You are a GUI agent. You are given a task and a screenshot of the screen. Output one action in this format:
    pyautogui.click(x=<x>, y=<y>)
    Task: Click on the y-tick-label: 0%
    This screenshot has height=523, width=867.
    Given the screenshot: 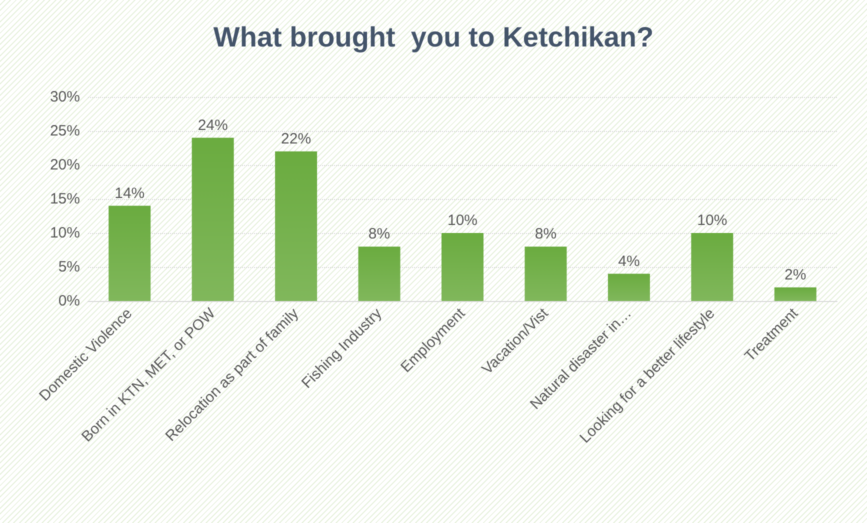 What is the action you would take?
    pyautogui.click(x=69, y=301)
    